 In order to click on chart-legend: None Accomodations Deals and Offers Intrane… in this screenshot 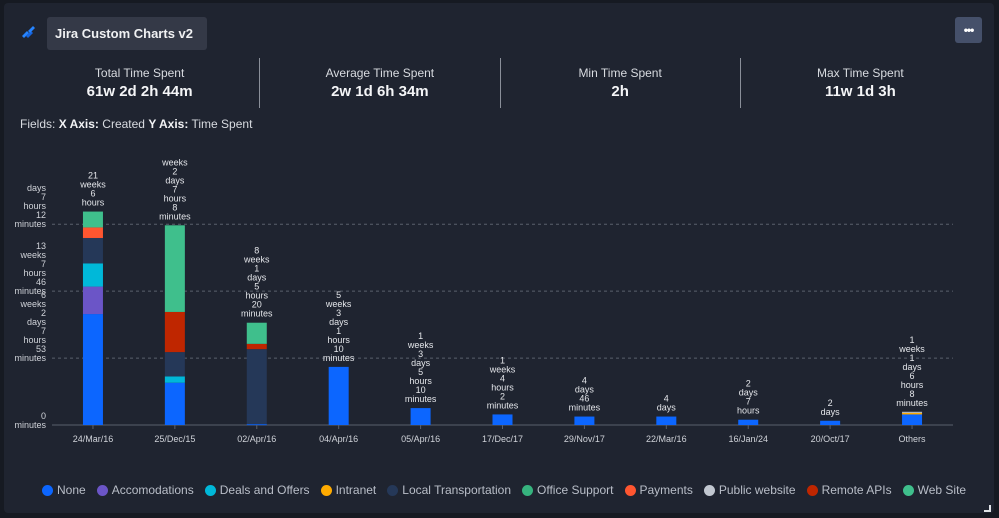, I will do `click(504, 490)`.